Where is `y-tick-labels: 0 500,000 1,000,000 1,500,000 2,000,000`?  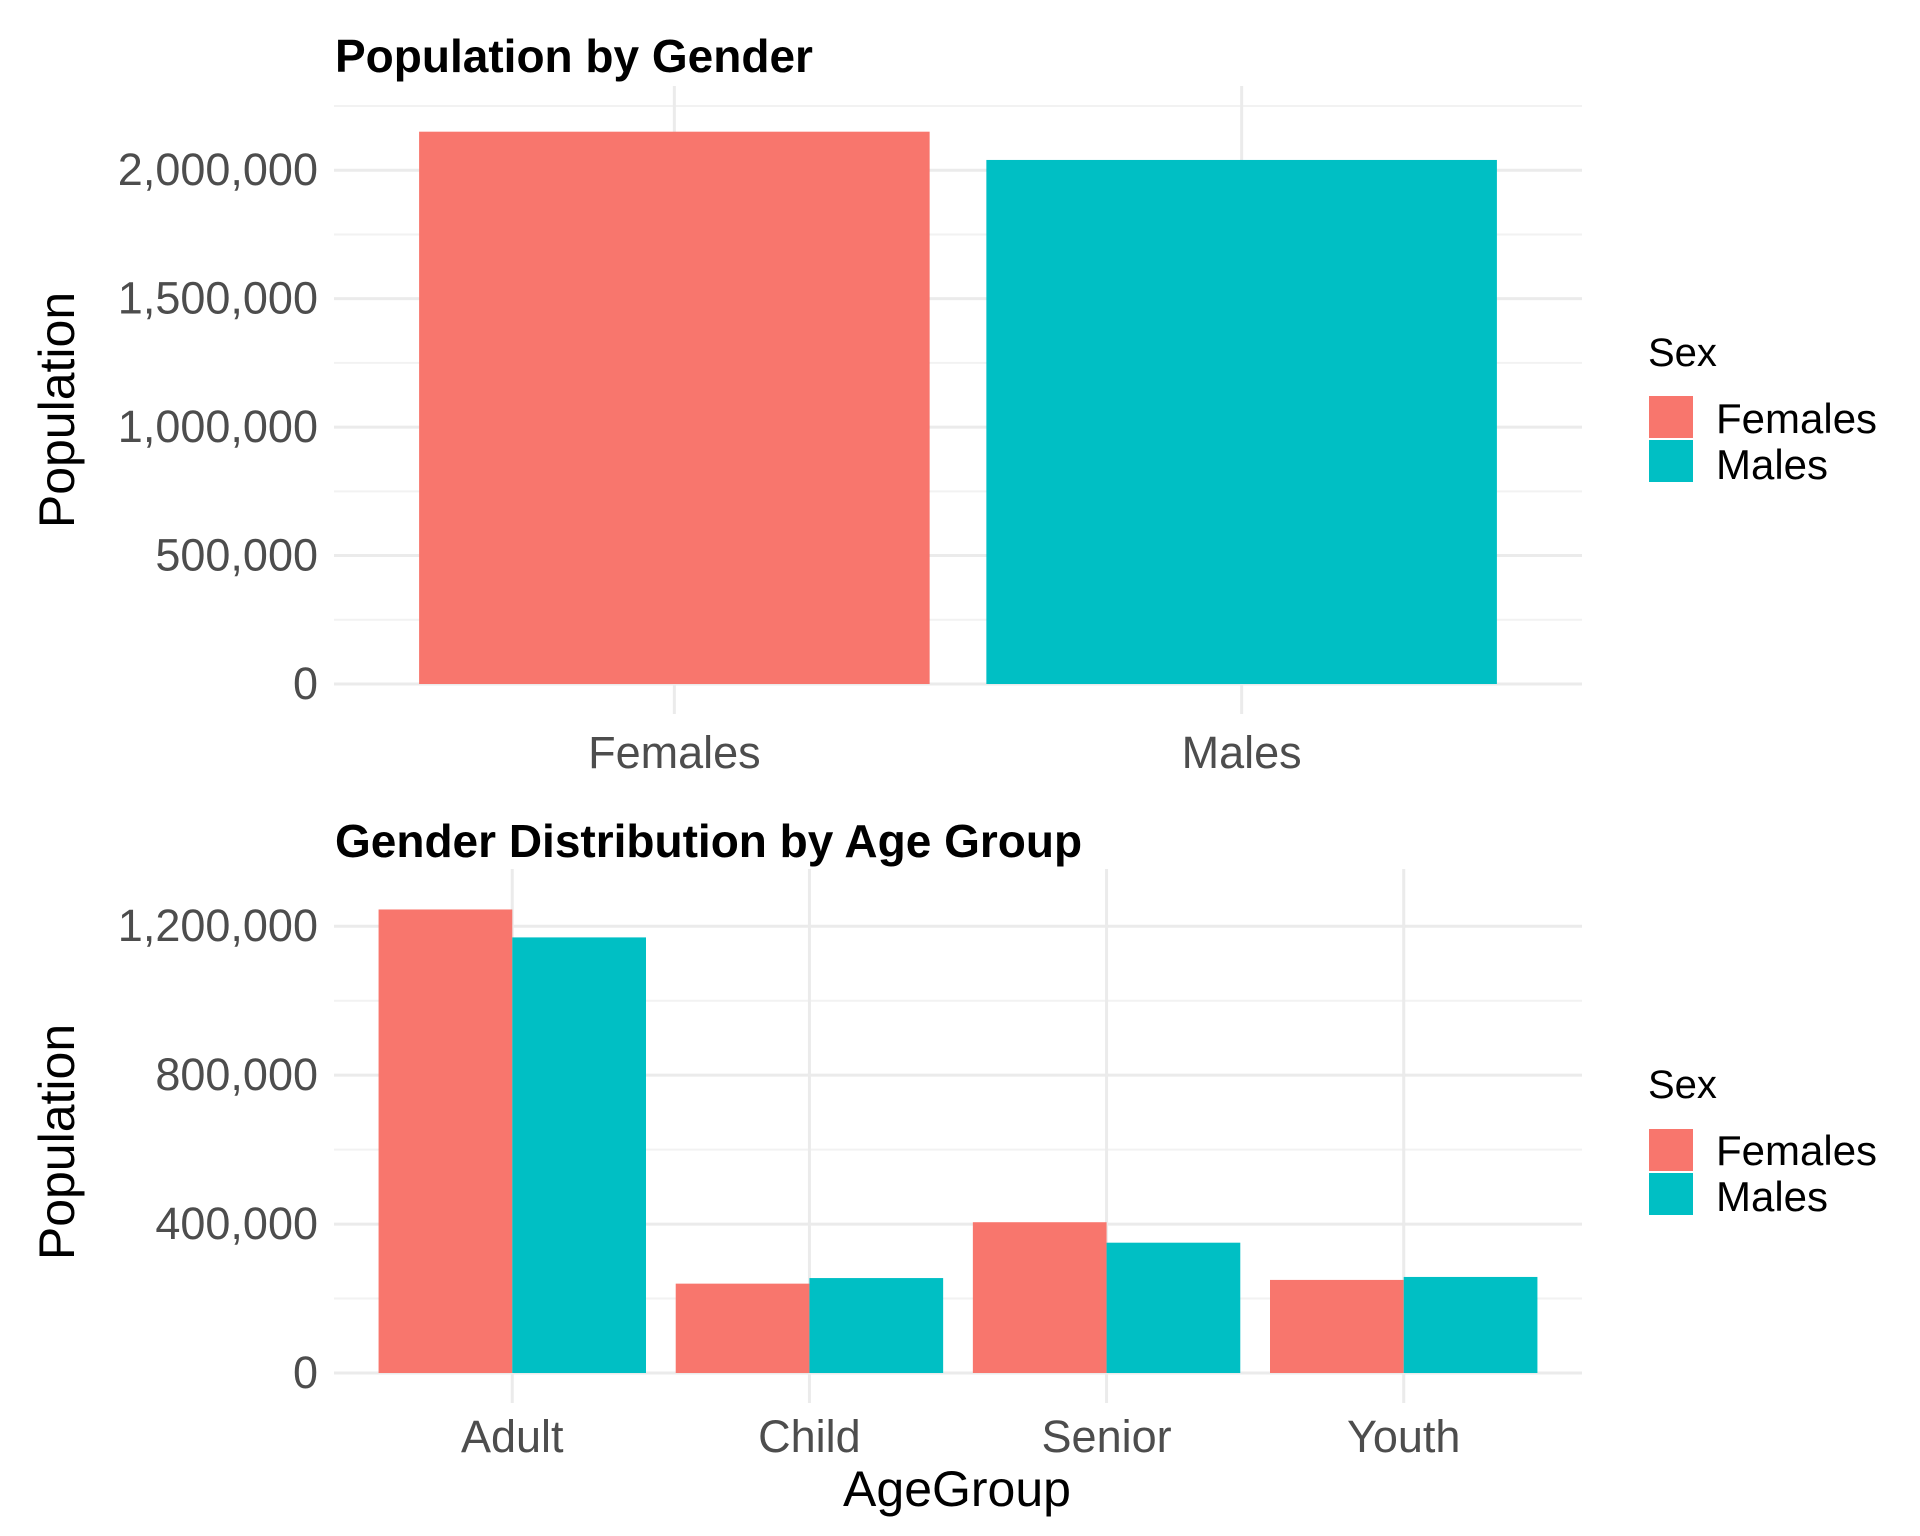
y-tick-labels: 0 500,000 1,000,000 1,500,000 2,000,000 is located at coordinates (218, 426).